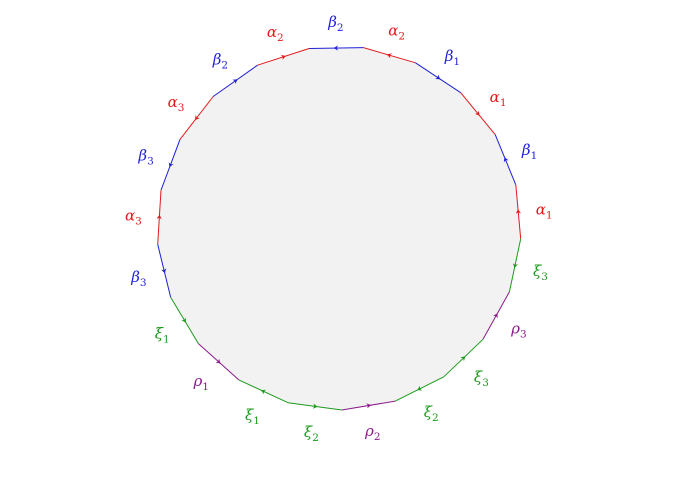  I want to click on edge-label-e21: β2, so click(335, 23).